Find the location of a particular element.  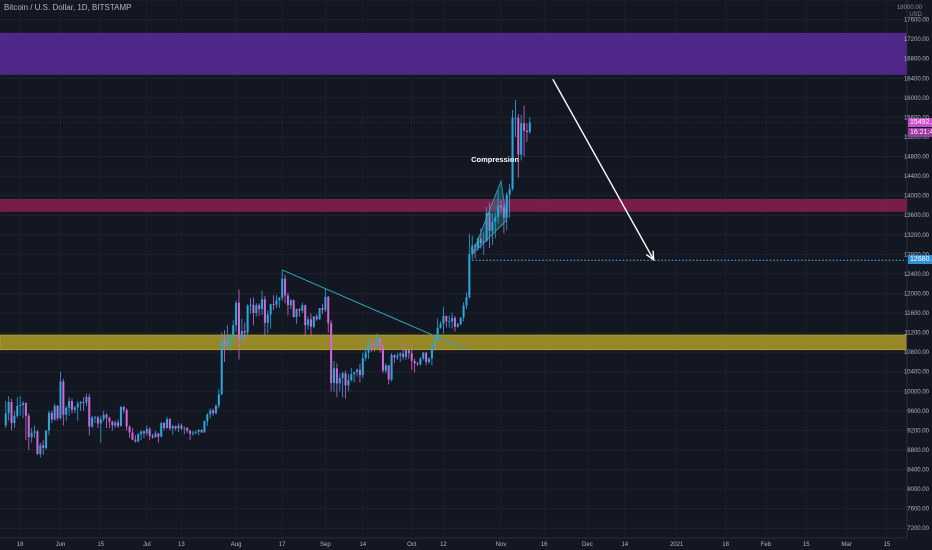

currency-unit: USD is located at coordinates (915, 15).